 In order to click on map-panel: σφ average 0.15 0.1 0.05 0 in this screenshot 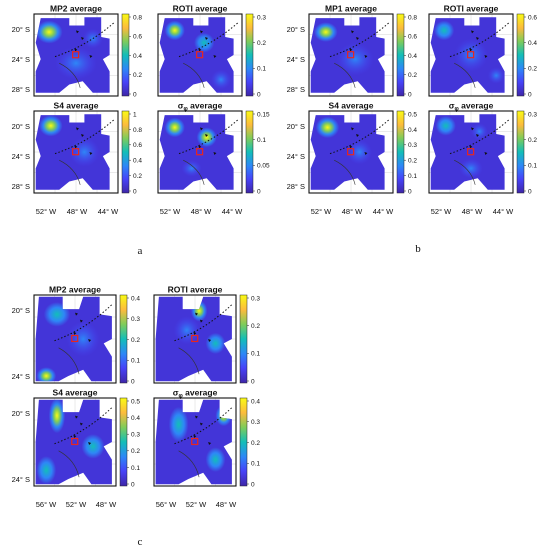, I will do `click(213, 148)`.